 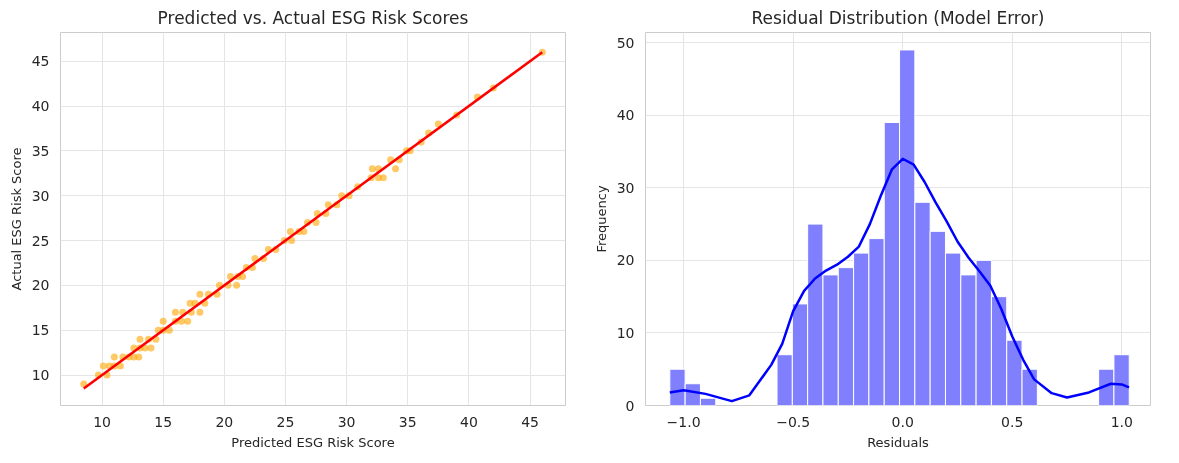 What do you see at coordinates (601, 219) in the screenshot?
I see `y-axis-title: Frequency` at bounding box center [601, 219].